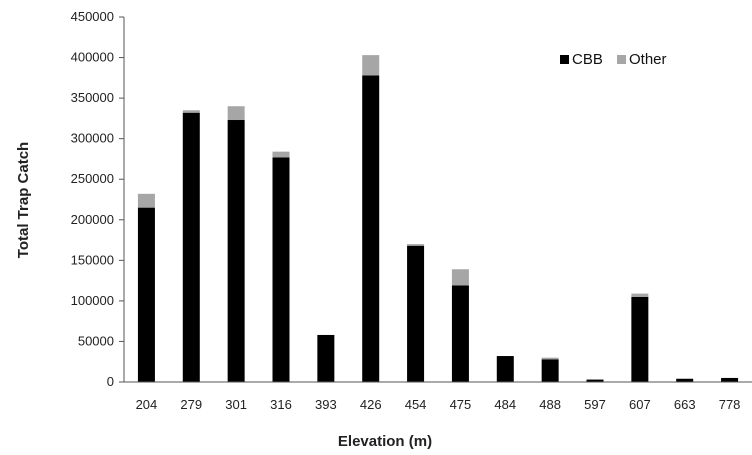 Image resolution: width=752 pixels, height=455 pixels. Describe the element at coordinates (640, 404) in the screenshot. I see `x-tick-label: 607` at that location.